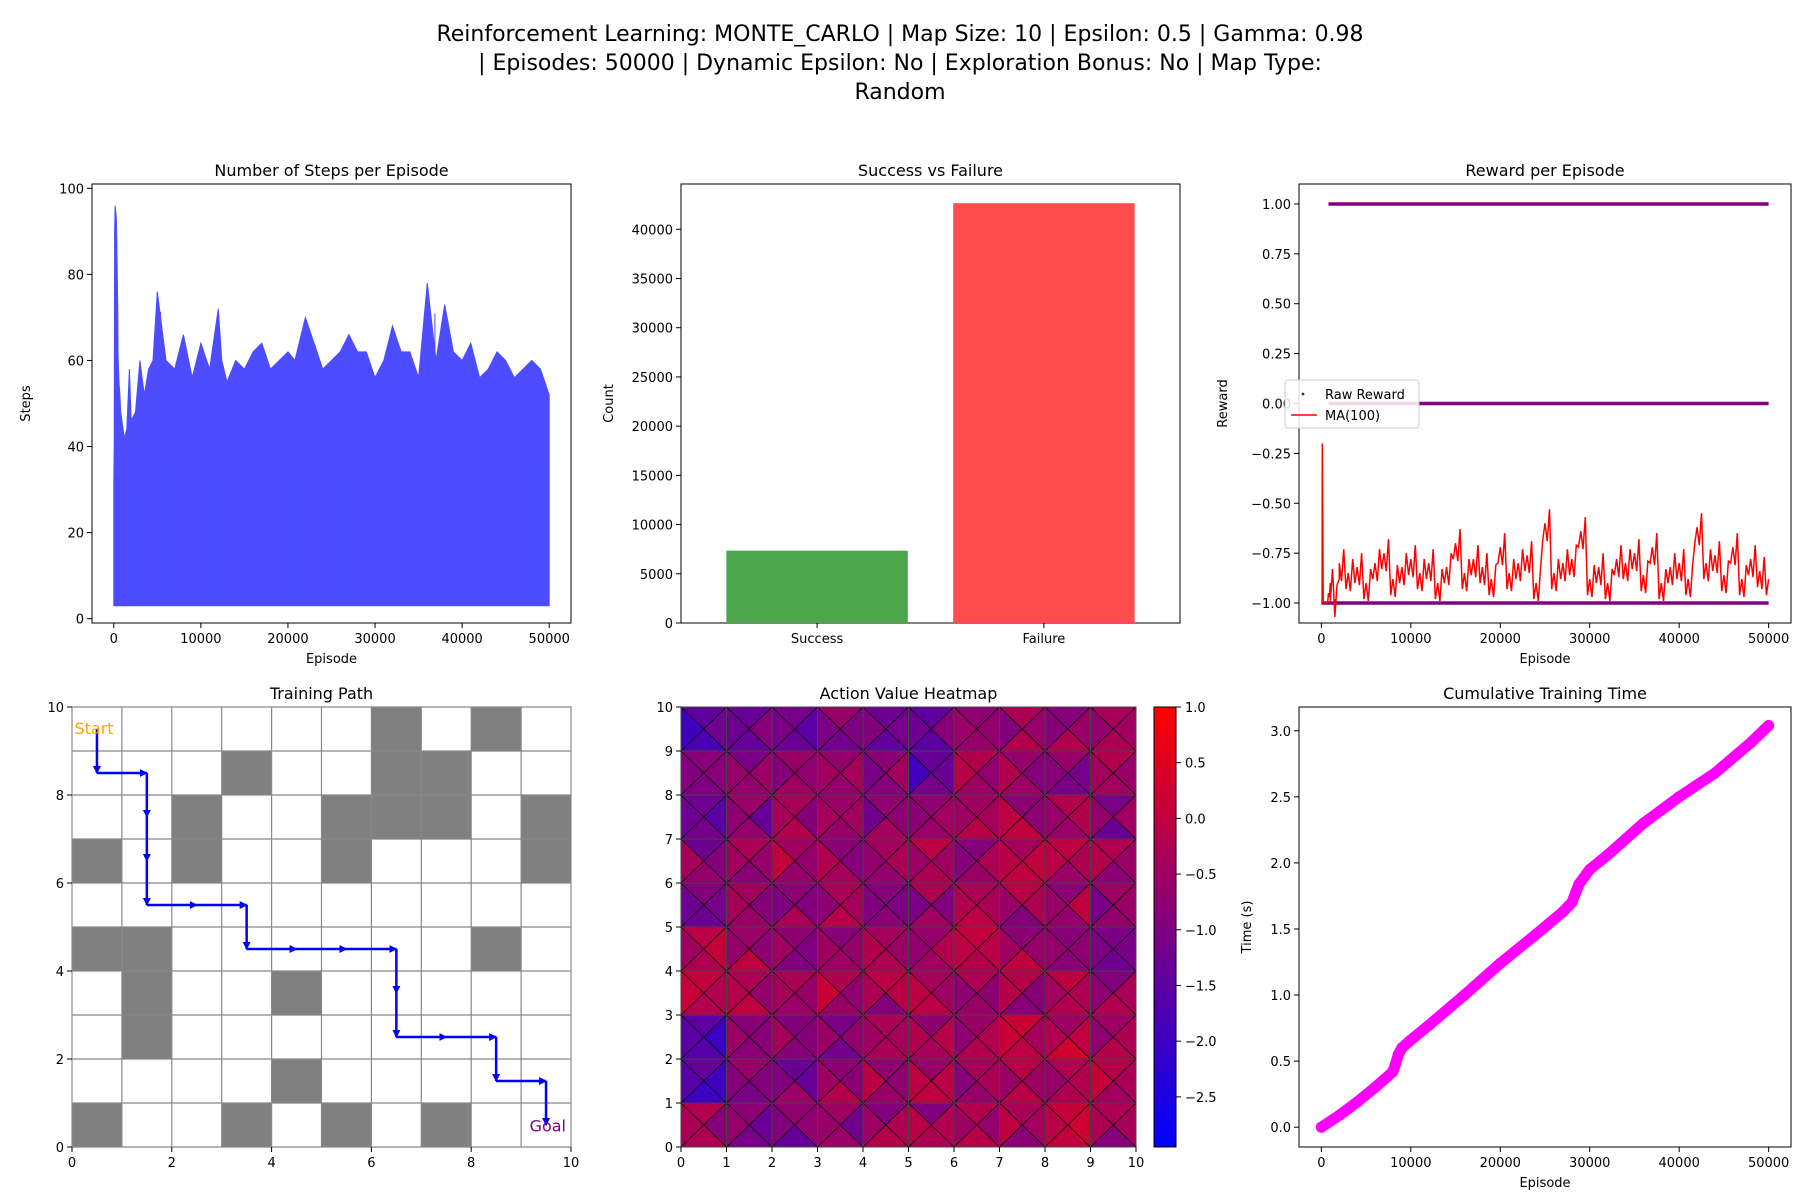 Image resolution: width=1800 pixels, height=1204 pixels. Describe the element at coordinates (999, 1163) in the screenshot. I see `heat-xtick-label: 7` at that location.